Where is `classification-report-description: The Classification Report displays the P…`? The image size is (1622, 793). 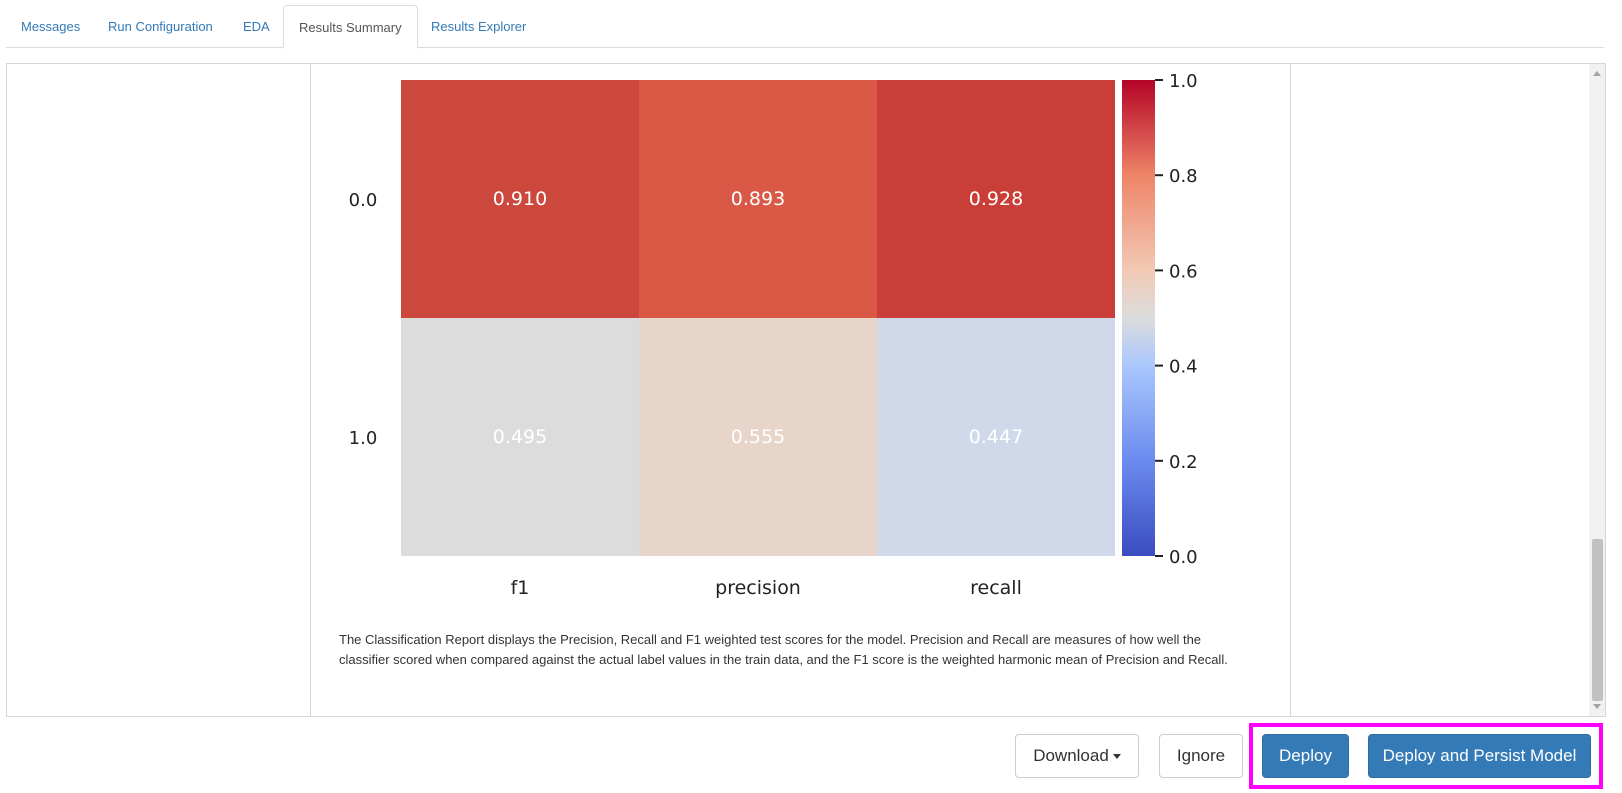
classification-report-description: The Classification Report displays the P… is located at coordinates (783, 649).